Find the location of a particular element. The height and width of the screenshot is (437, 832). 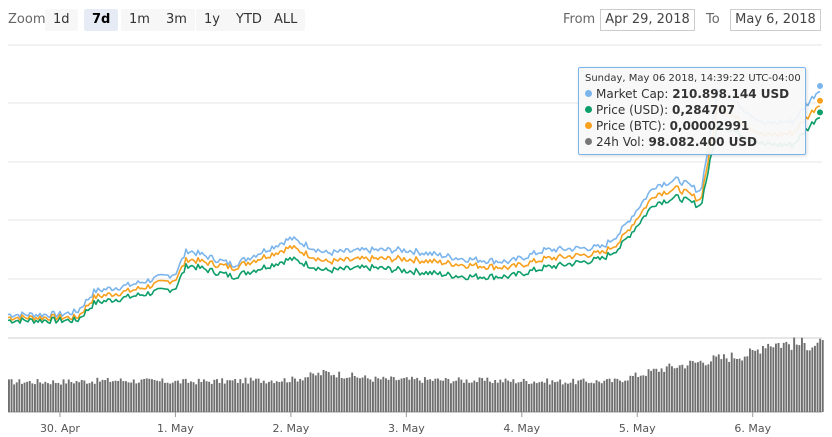

zoom-3m-button: 3m is located at coordinates (176, 20).